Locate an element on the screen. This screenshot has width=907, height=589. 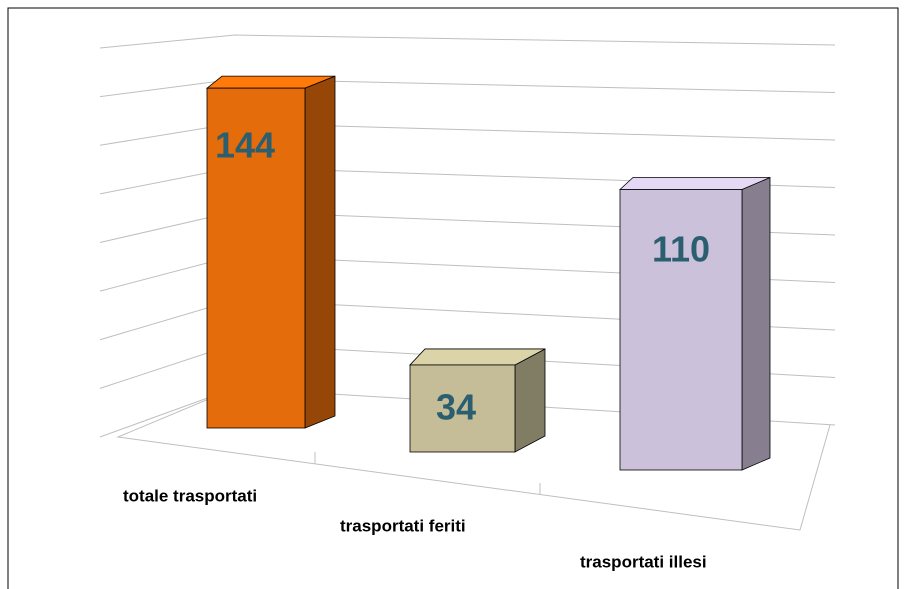
data-label: 110 is located at coordinates (681, 249).